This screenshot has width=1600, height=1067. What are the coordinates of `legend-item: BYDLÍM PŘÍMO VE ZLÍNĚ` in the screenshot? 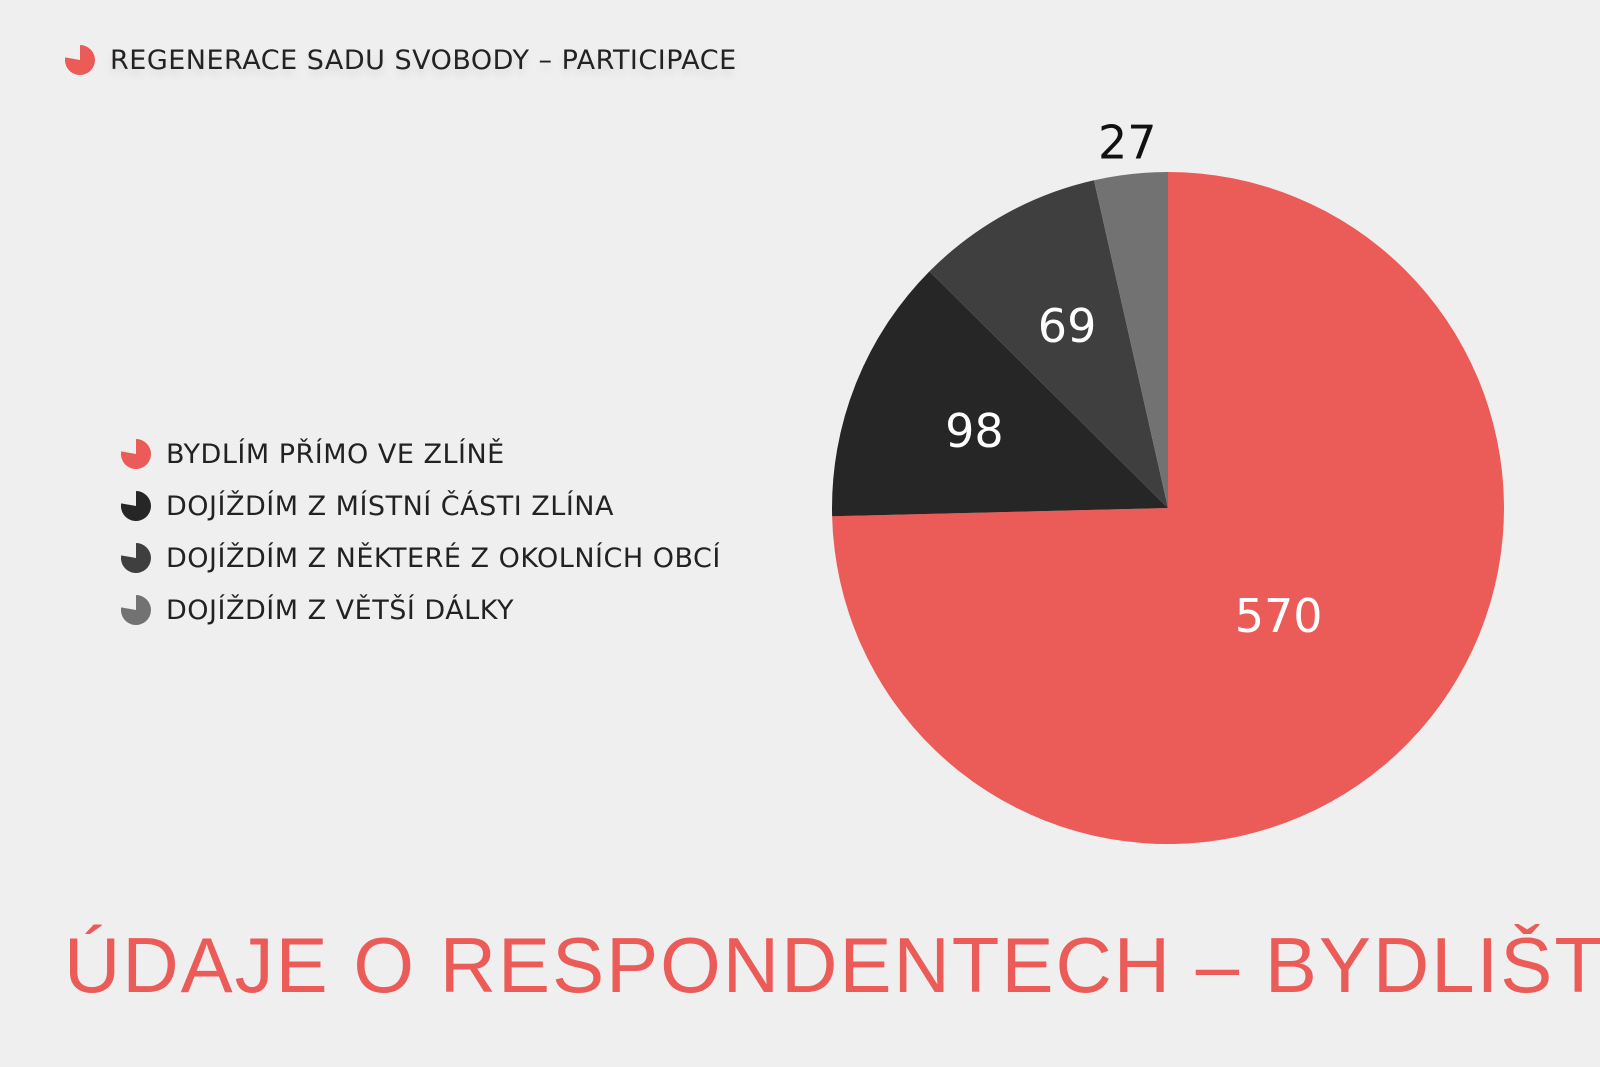 It's located at (420, 454).